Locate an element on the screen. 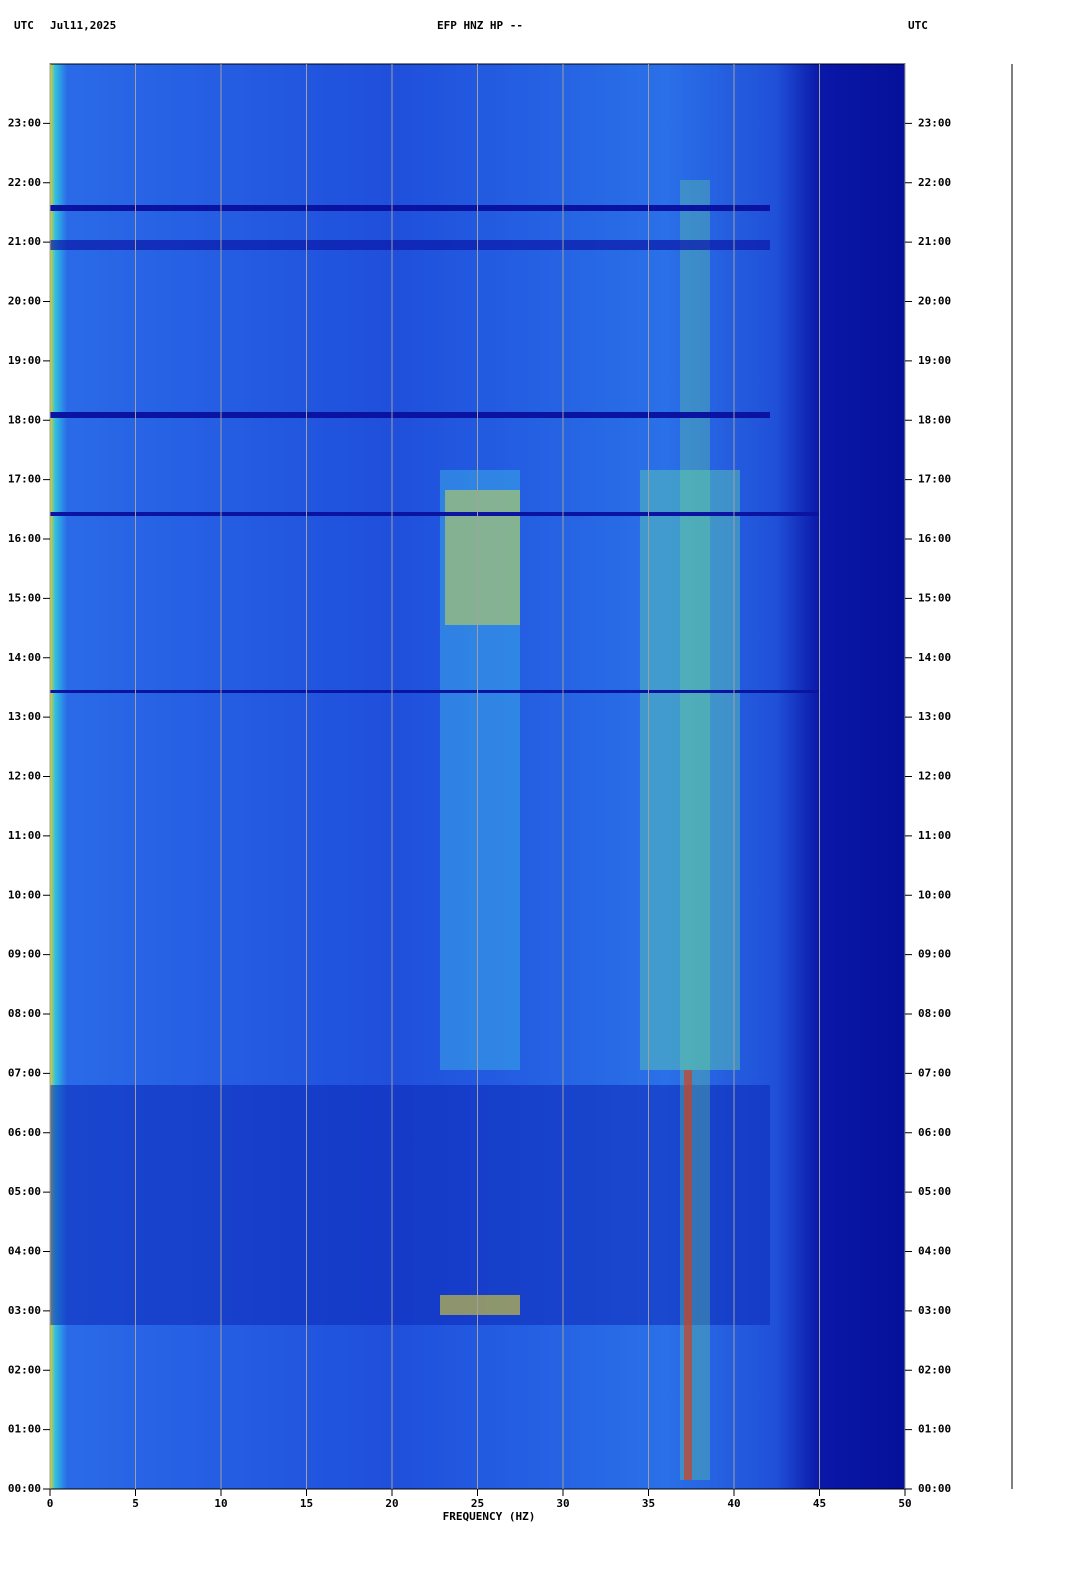 Image resolution: width=1066 pixels, height=1584 pixels. y-tick-label: 00:00 is located at coordinates (24, 1488).